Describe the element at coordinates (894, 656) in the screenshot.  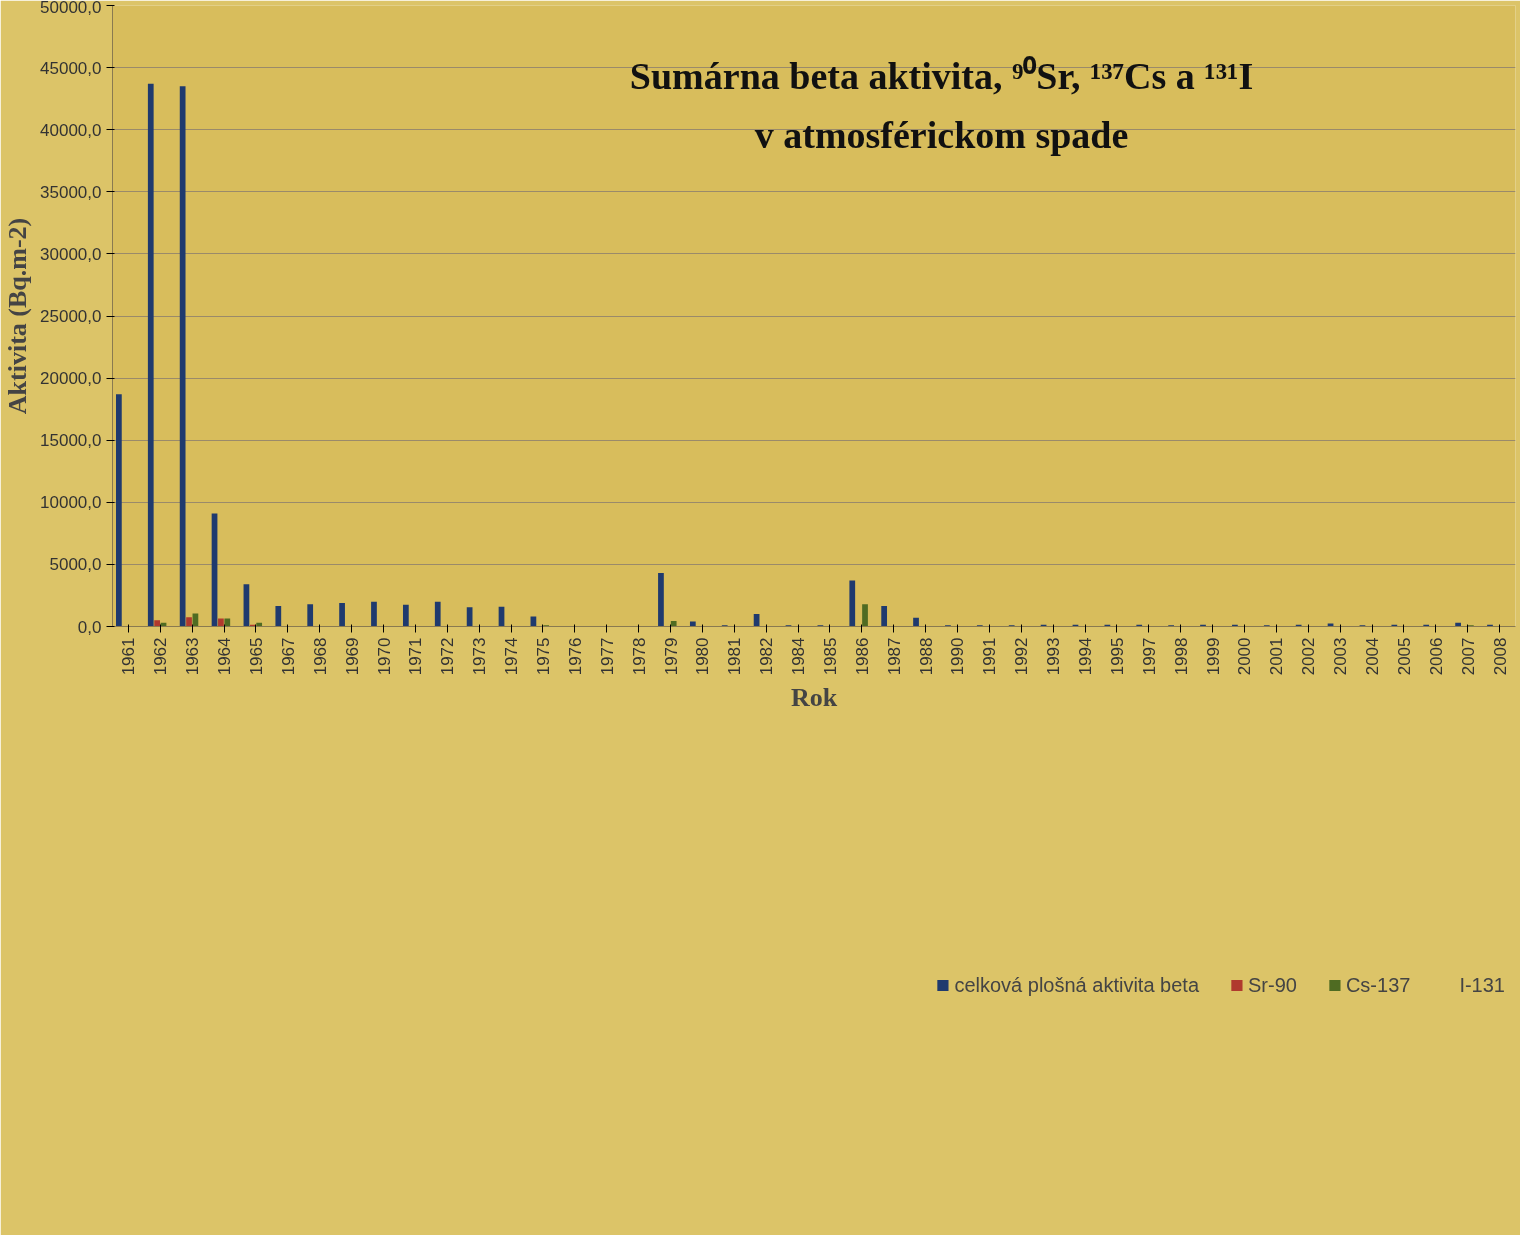
I see `x-tick-label: 1987` at that location.